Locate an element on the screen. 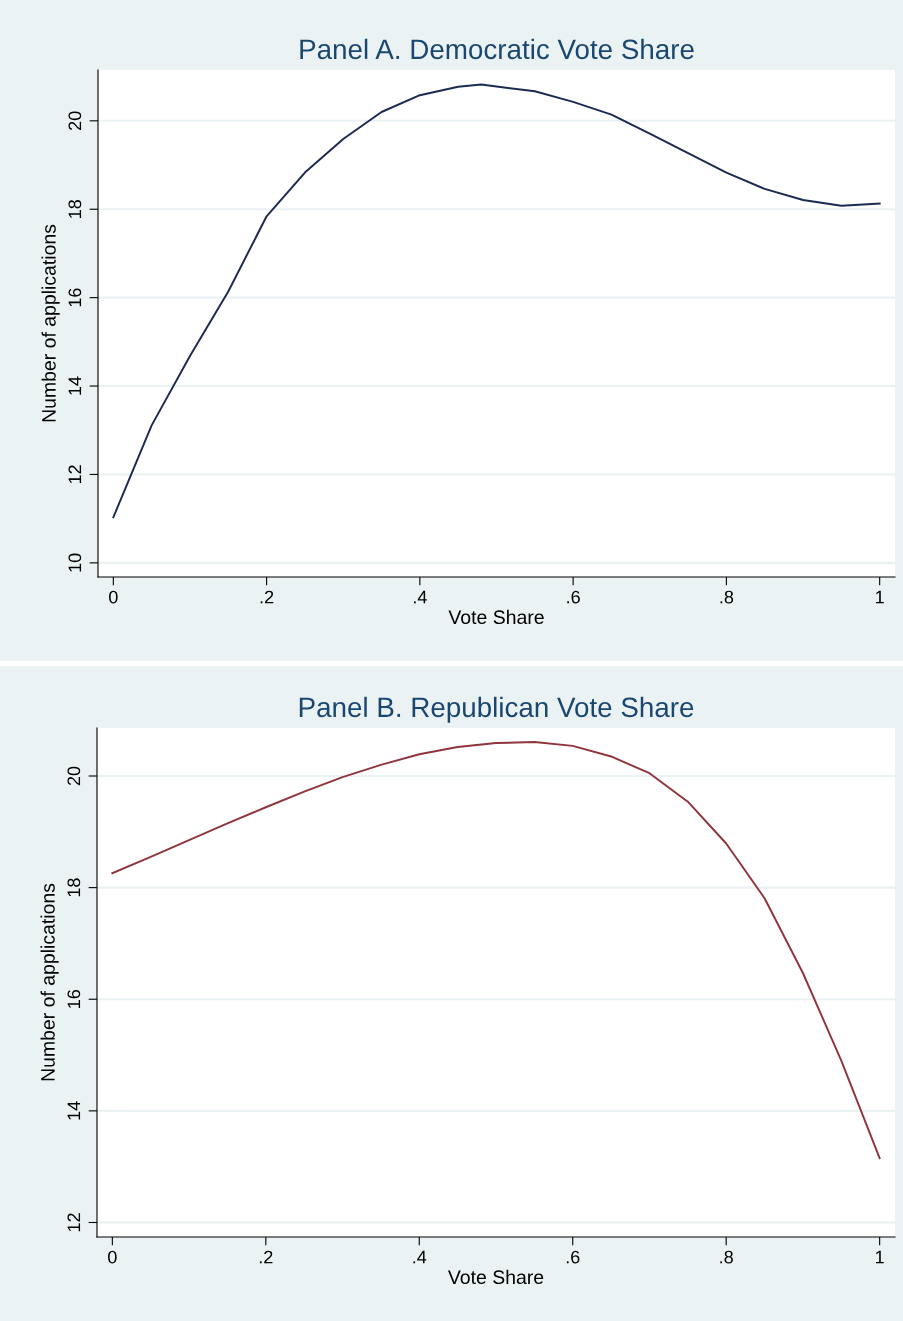 The width and height of the screenshot is (903, 1321). y-tick-label: 10 is located at coordinates (75, 562).